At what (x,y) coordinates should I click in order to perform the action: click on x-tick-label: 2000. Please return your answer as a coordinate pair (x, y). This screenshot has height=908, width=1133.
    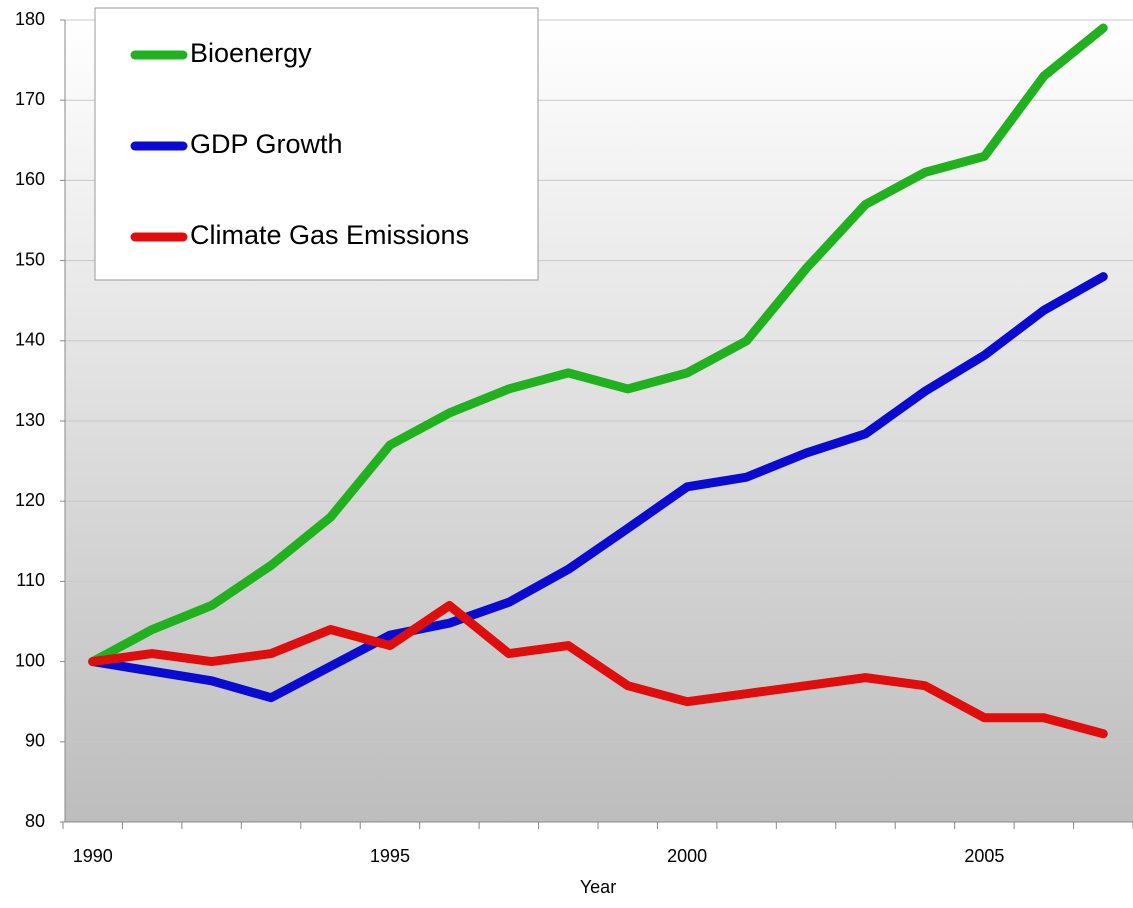
    Looking at the image, I should click on (687, 856).